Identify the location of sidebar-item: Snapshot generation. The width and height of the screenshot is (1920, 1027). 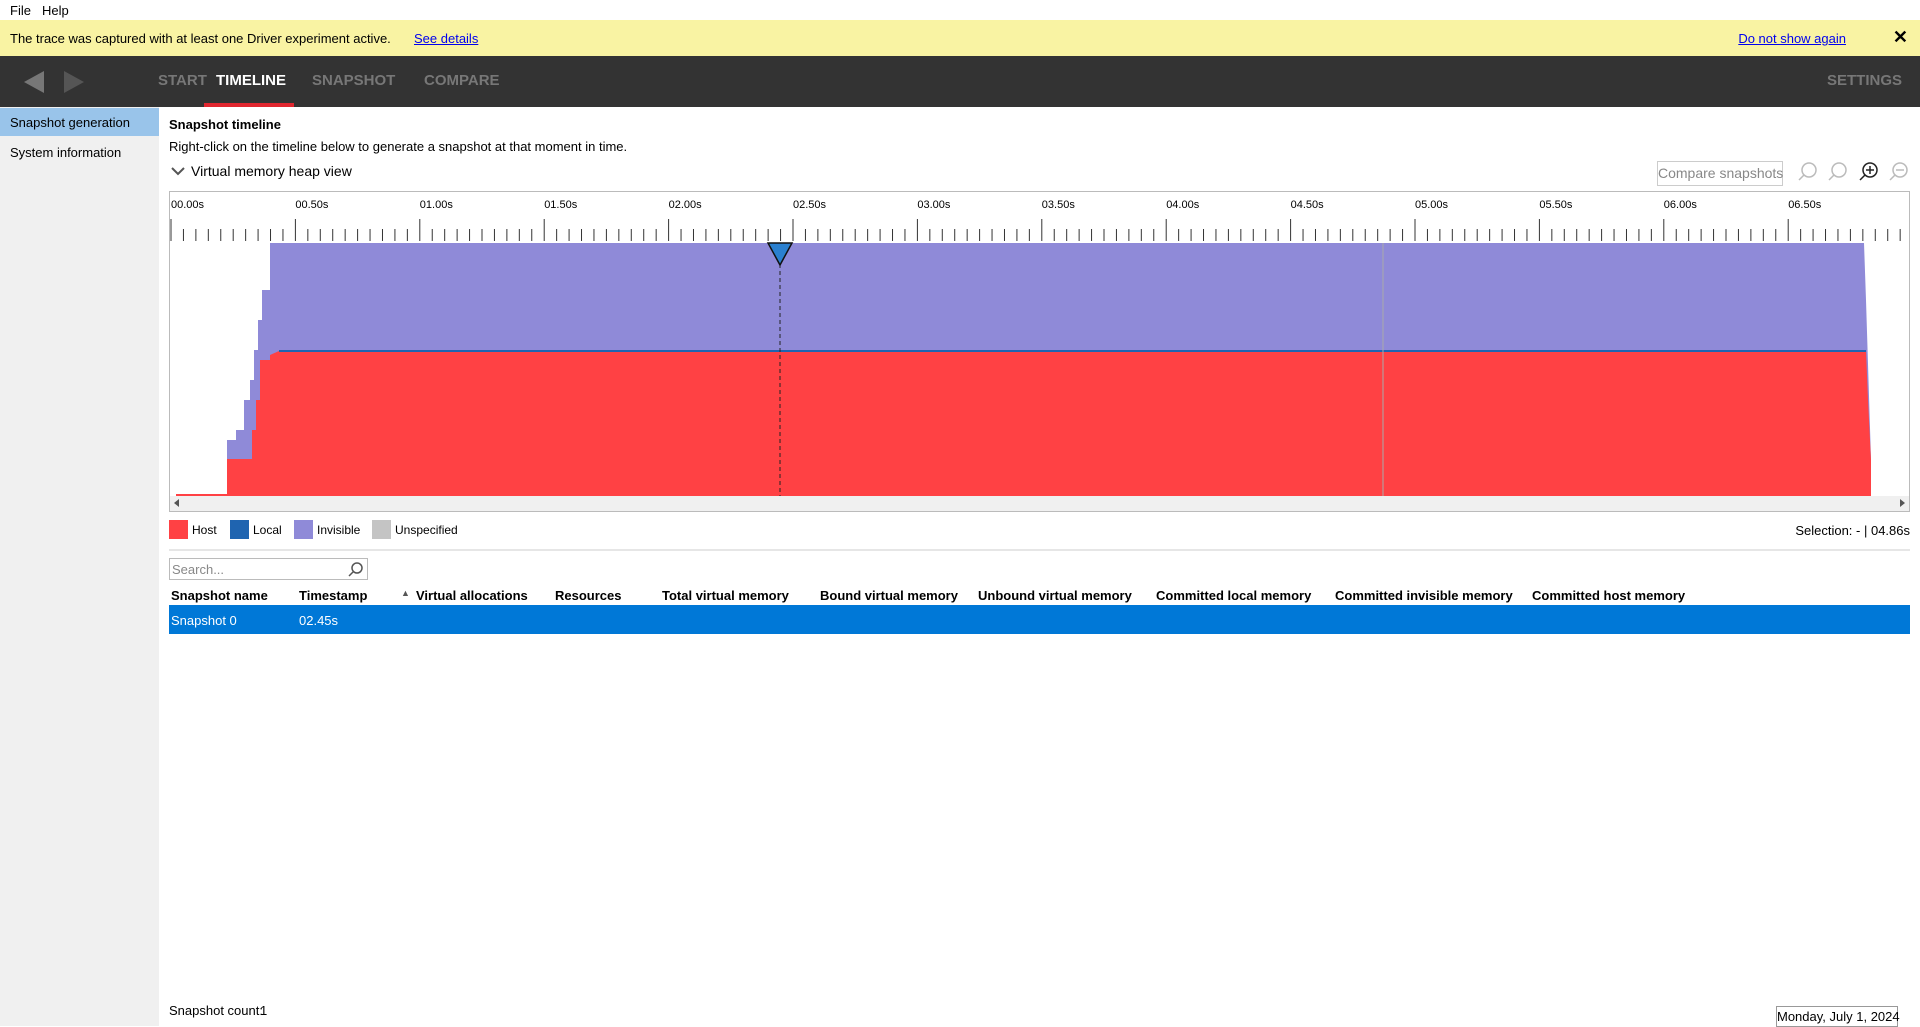
(70, 122).